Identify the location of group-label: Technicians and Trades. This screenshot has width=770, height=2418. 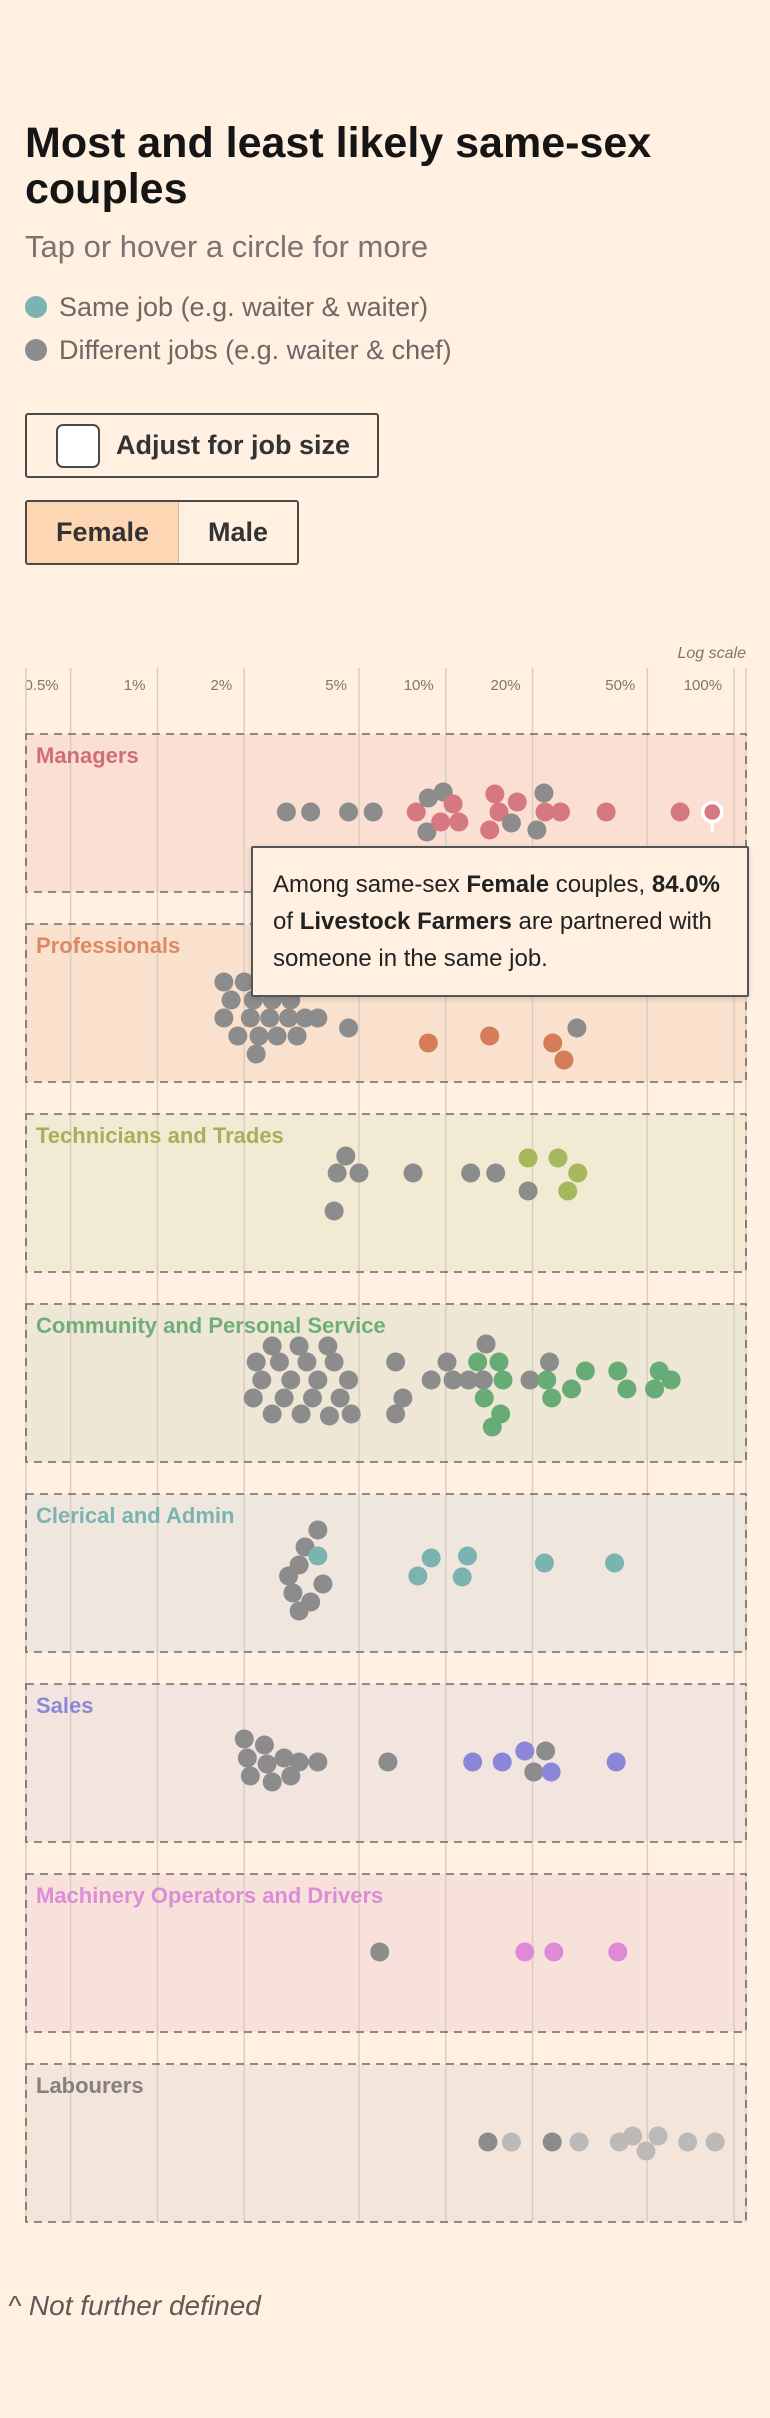
(160, 1135).